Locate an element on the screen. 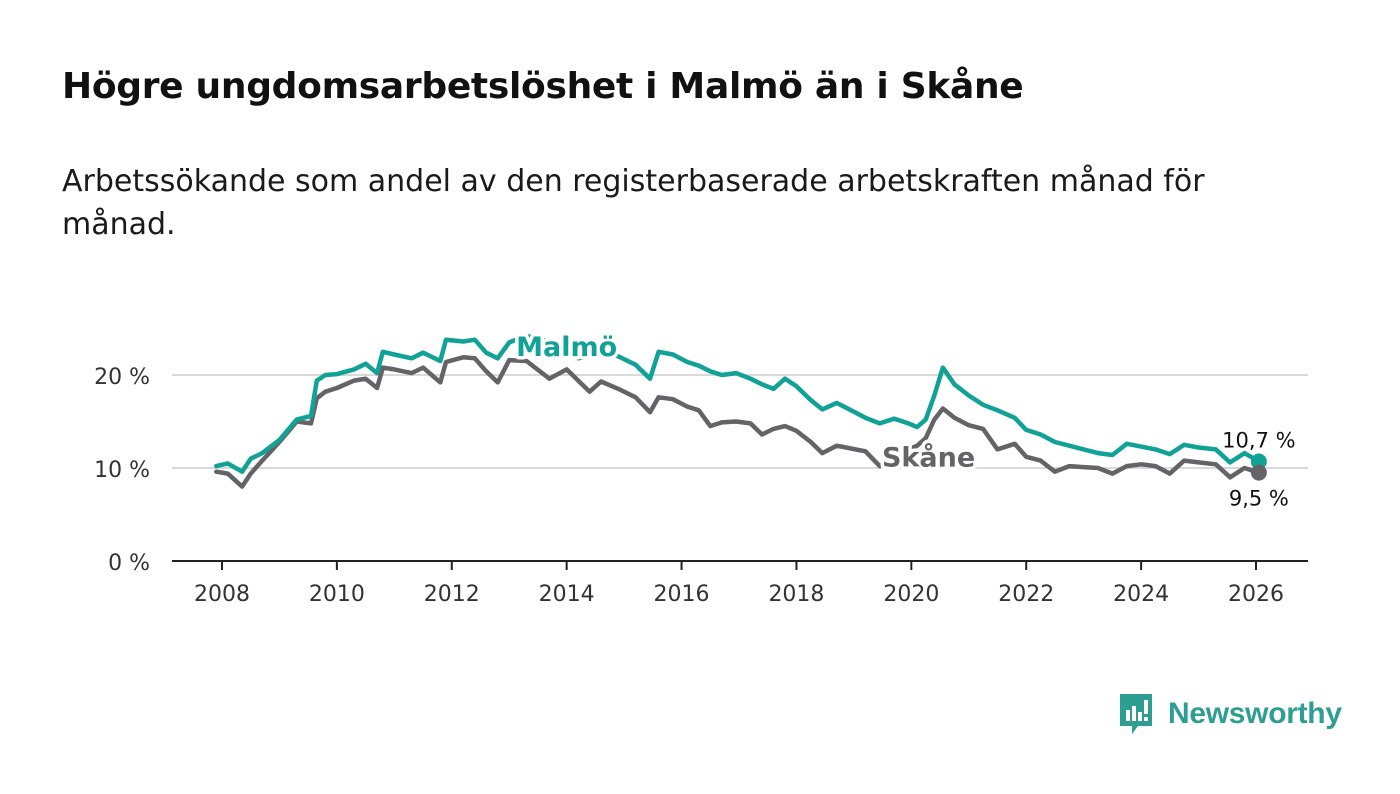 This screenshot has height=794, width=1400. x-tick-label: 2024 is located at coordinates (1141, 594).